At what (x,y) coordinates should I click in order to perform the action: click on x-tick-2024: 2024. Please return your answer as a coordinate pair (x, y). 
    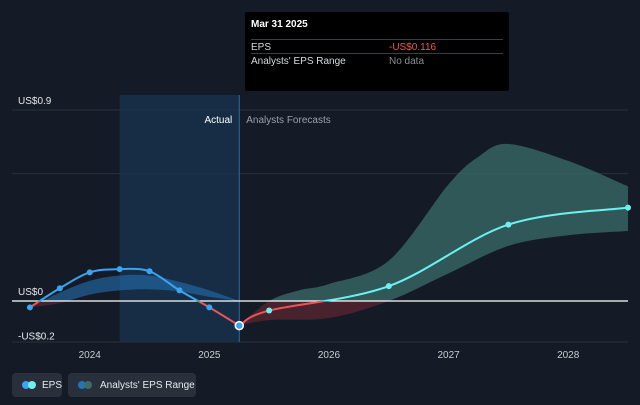
    Looking at the image, I should click on (90, 355).